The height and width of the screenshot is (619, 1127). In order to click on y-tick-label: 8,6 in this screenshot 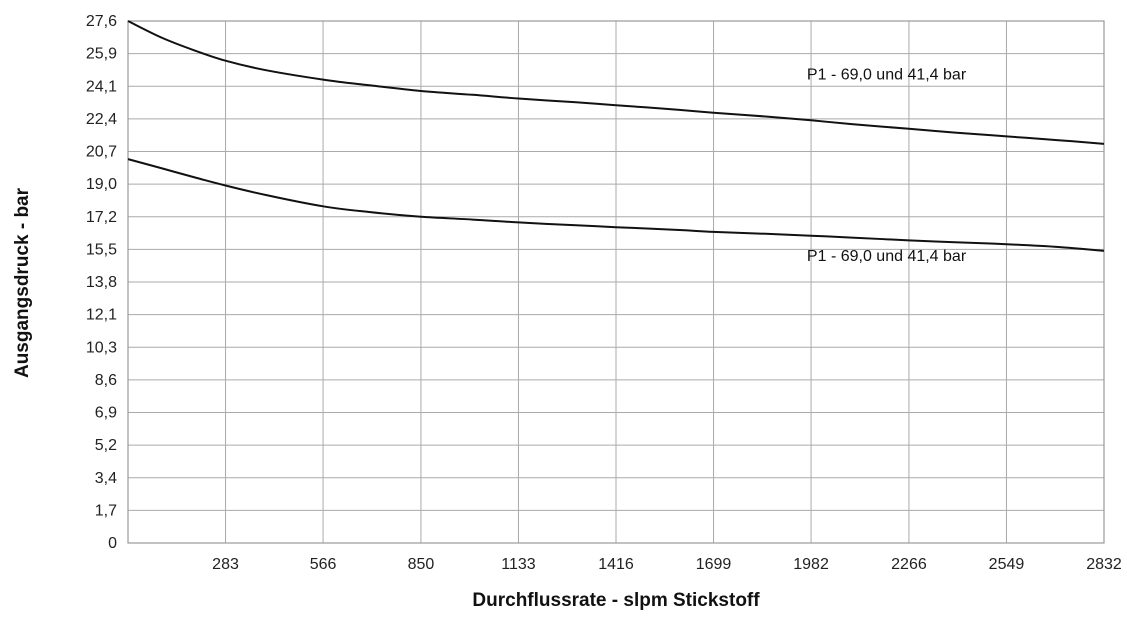, I will do `click(106, 380)`.